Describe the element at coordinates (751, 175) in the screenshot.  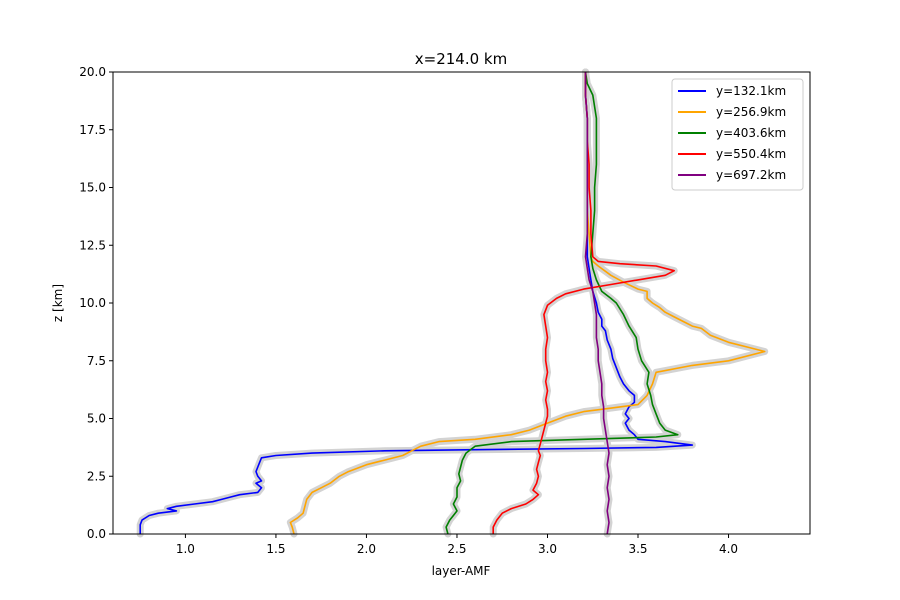
I see `legend-label-4: y=697.2km` at that location.